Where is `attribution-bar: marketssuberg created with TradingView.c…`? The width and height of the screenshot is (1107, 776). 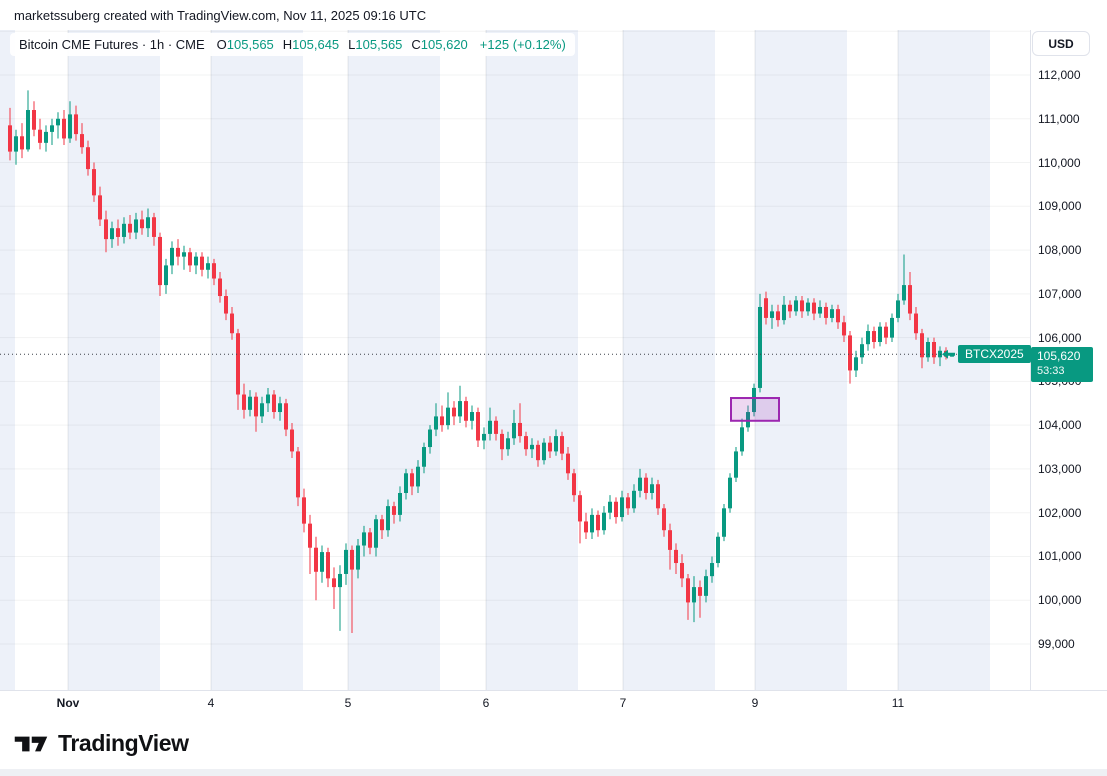 attribution-bar: marketssuberg created with TradingView.c… is located at coordinates (553, 15).